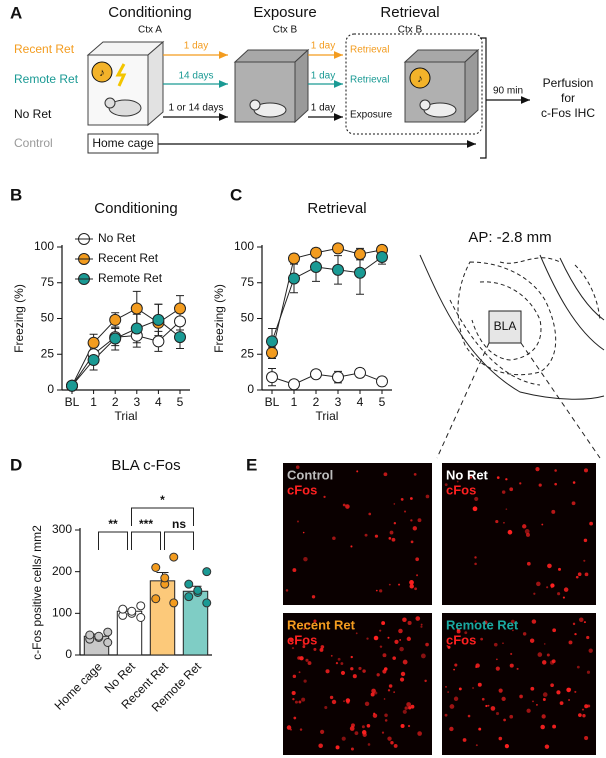  Describe the element at coordinates (149, 12) in the screenshot. I see `stage-title: Conditioning` at that location.